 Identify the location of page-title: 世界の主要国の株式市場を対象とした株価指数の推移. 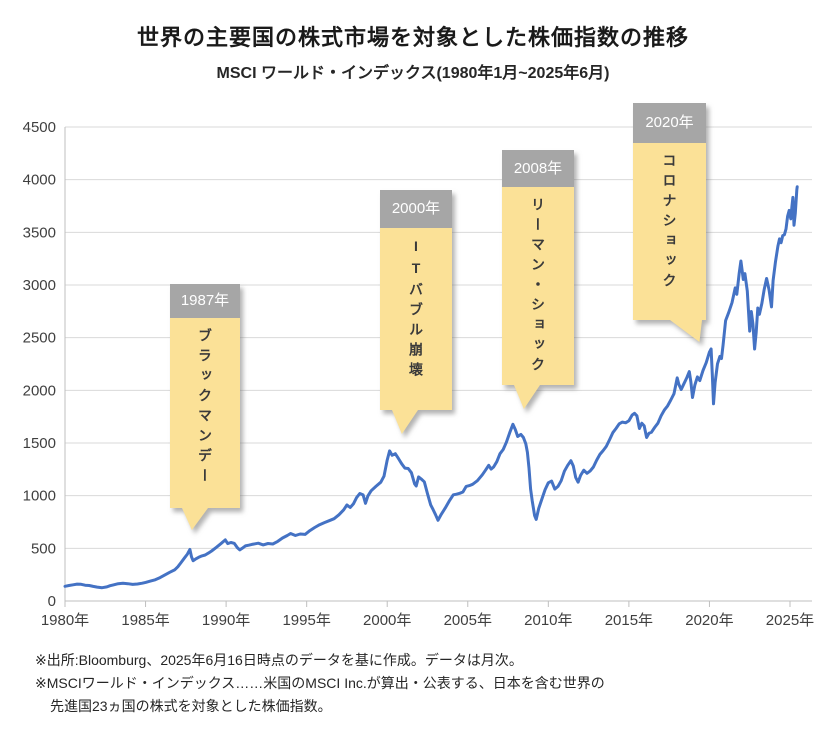
(412, 37).